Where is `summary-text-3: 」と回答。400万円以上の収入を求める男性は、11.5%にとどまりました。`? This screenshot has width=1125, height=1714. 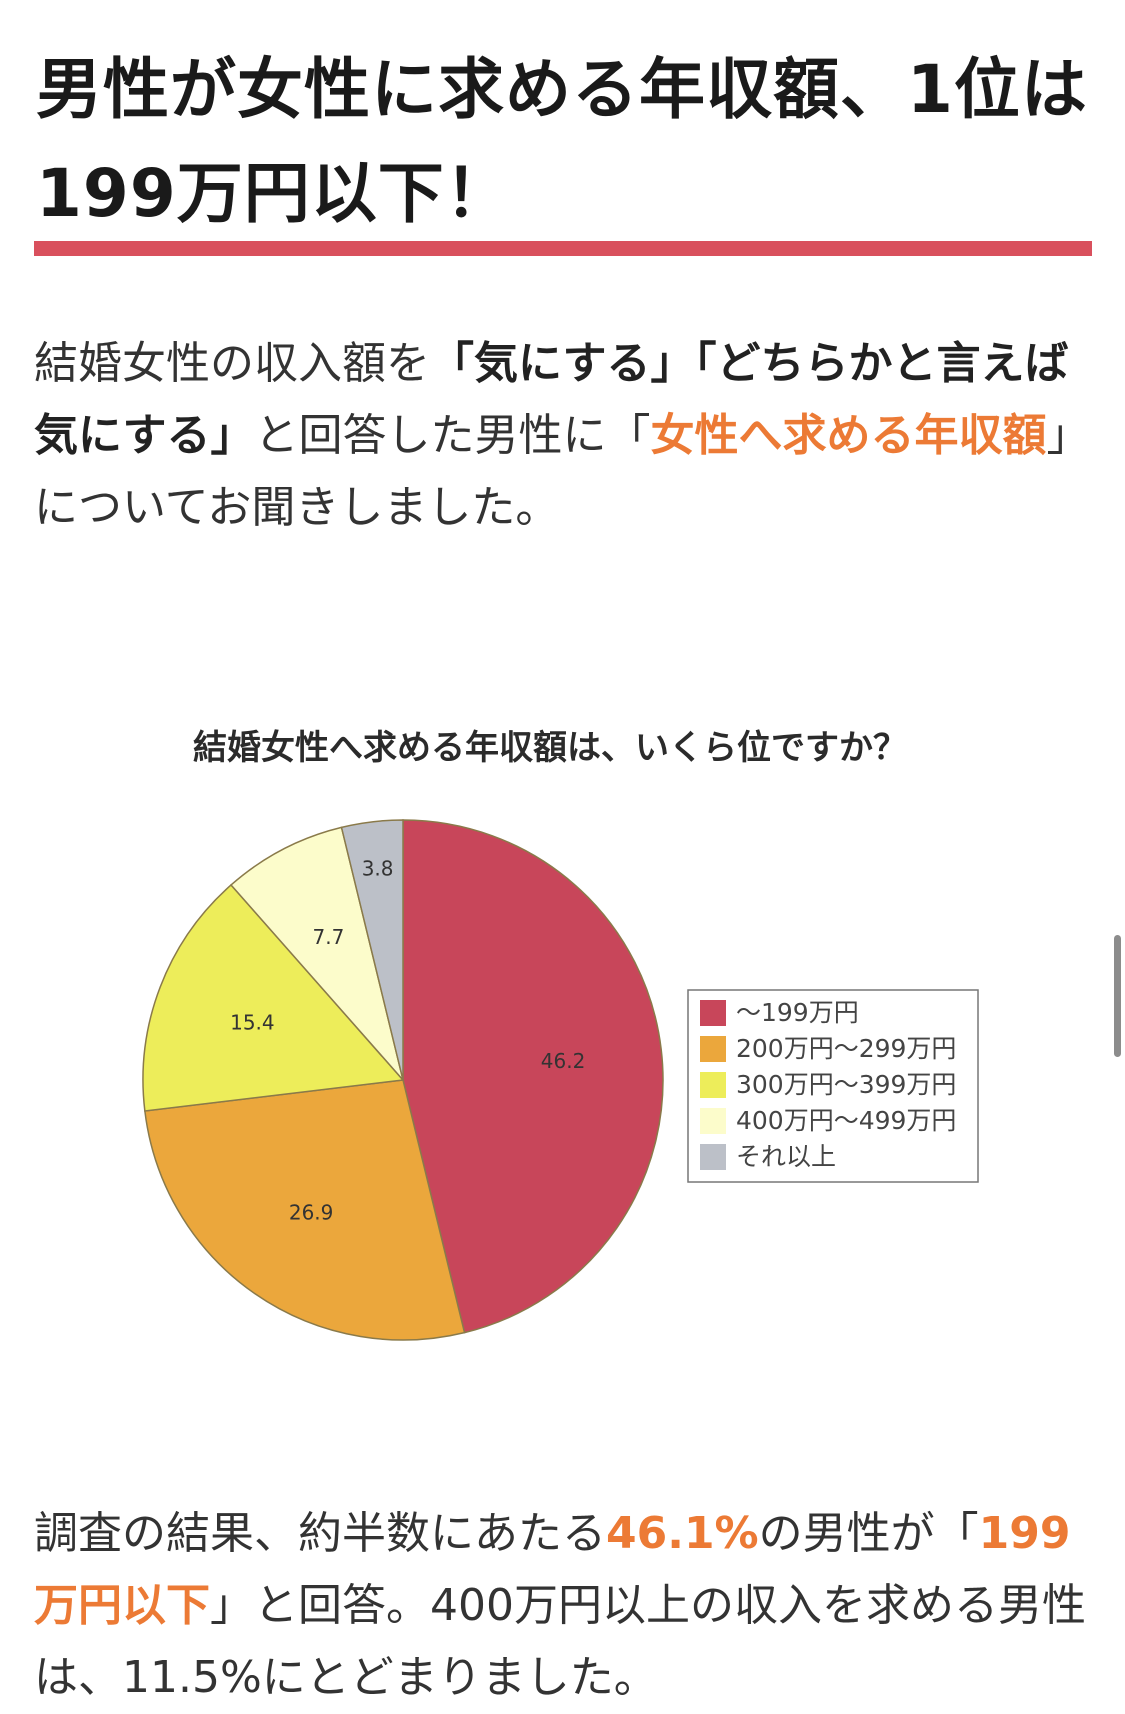 summary-text-3: 」と回答。400万円以上の収入を求める男性は、11.5%にとどまりました。 is located at coordinates (560, 1641).